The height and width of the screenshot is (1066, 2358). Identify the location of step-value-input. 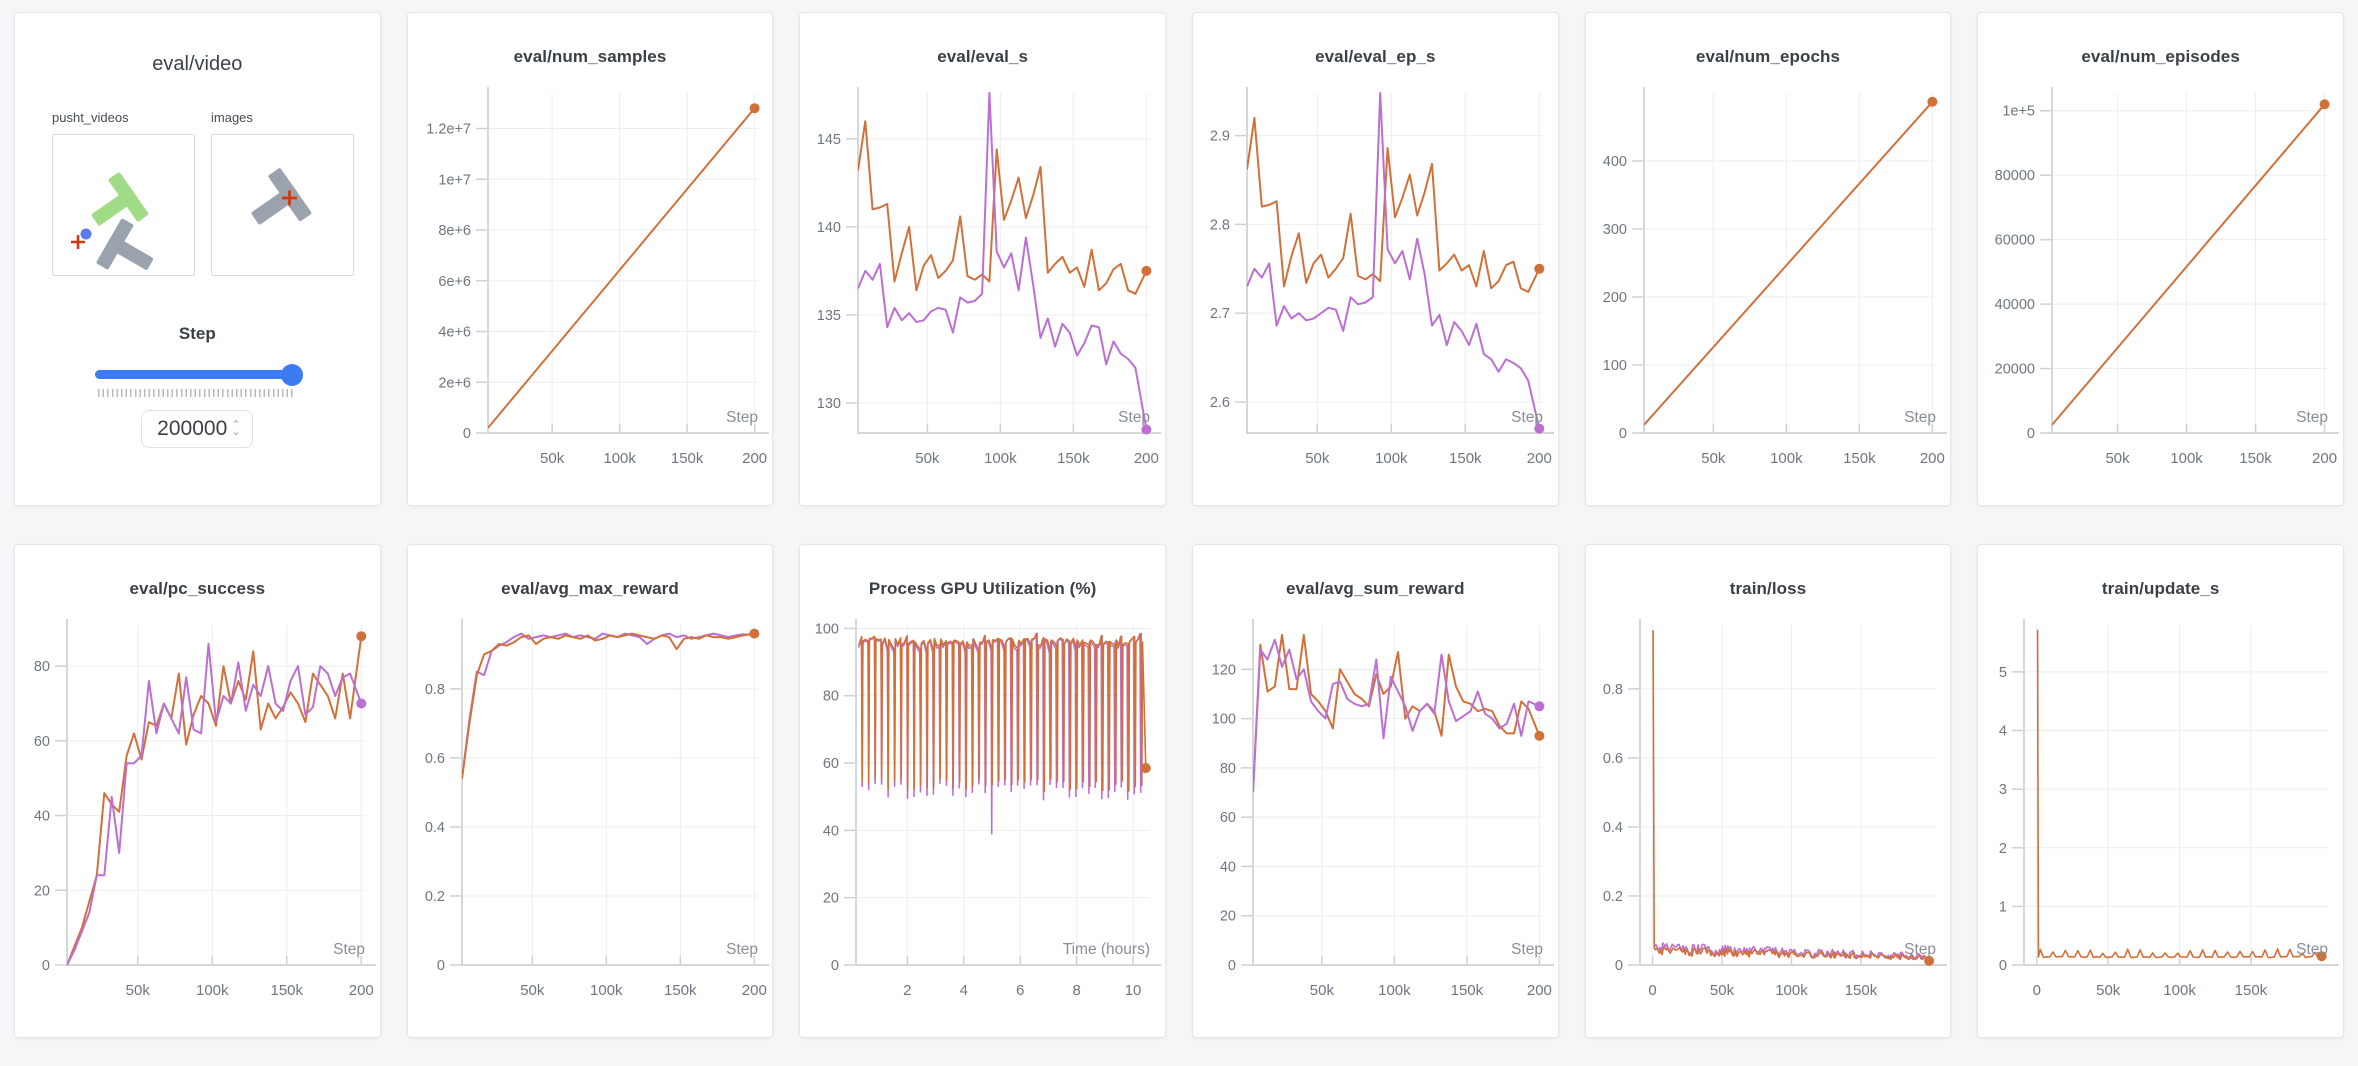
(192, 429).